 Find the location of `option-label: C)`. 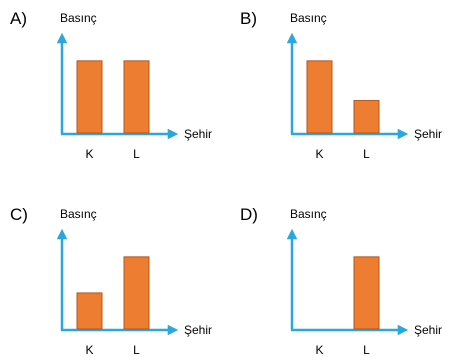

option-label: C) is located at coordinates (19, 214).